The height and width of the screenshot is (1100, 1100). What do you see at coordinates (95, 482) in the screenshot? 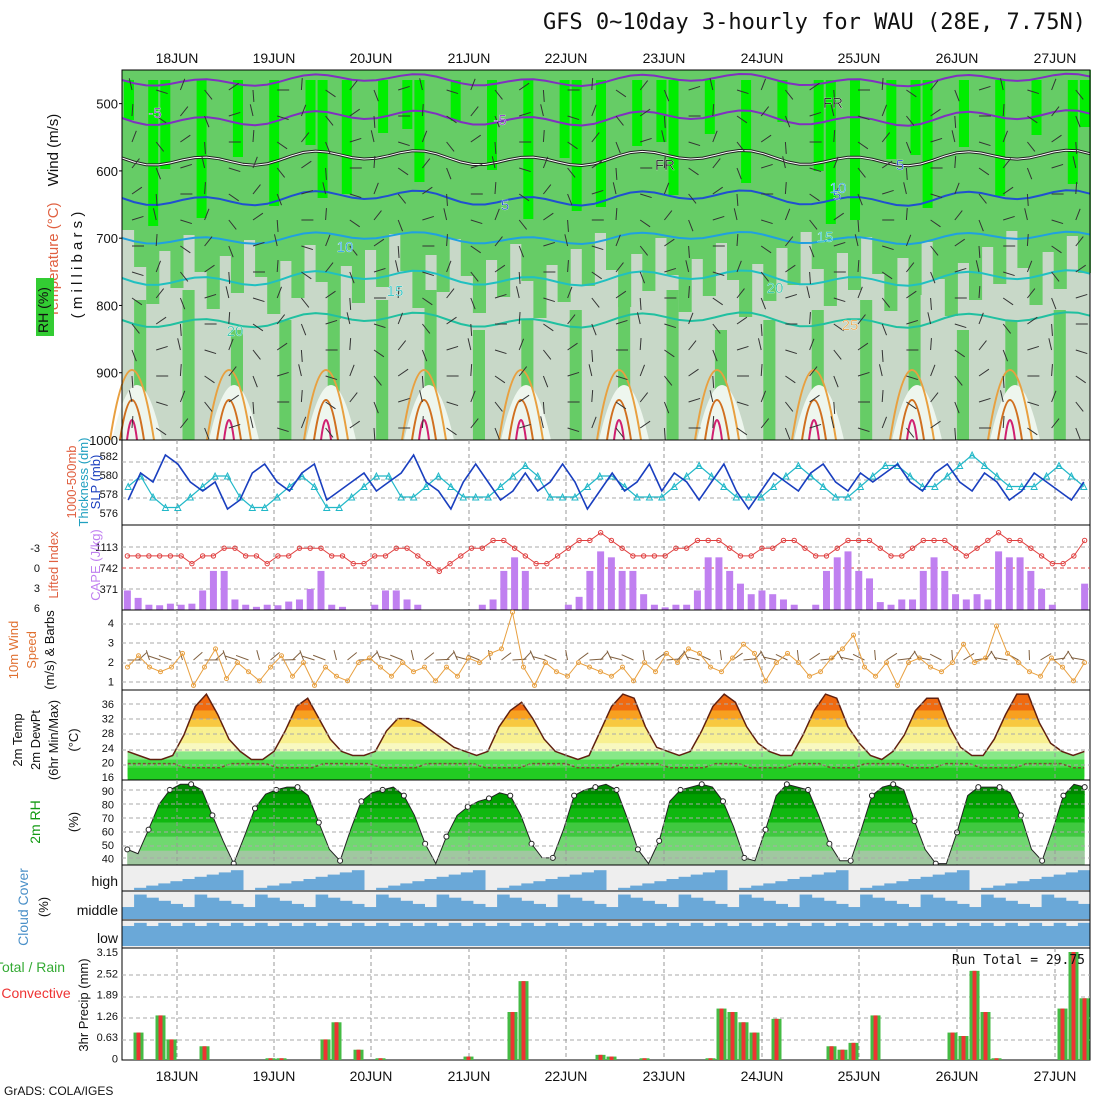
I see `slp-label: SLP (mb)` at bounding box center [95, 482].